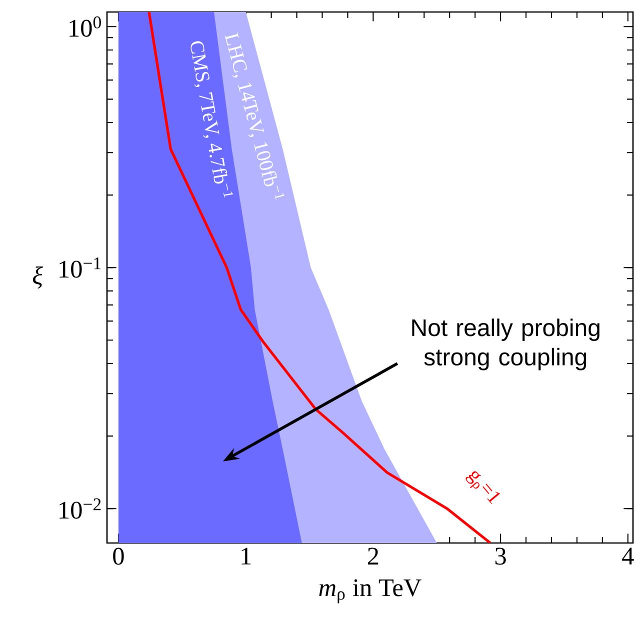 The image size is (643, 617). Describe the element at coordinates (370, 591) in the screenshot. I see `x-axis-title: m$_{ρ}$ in TeV` at that location.